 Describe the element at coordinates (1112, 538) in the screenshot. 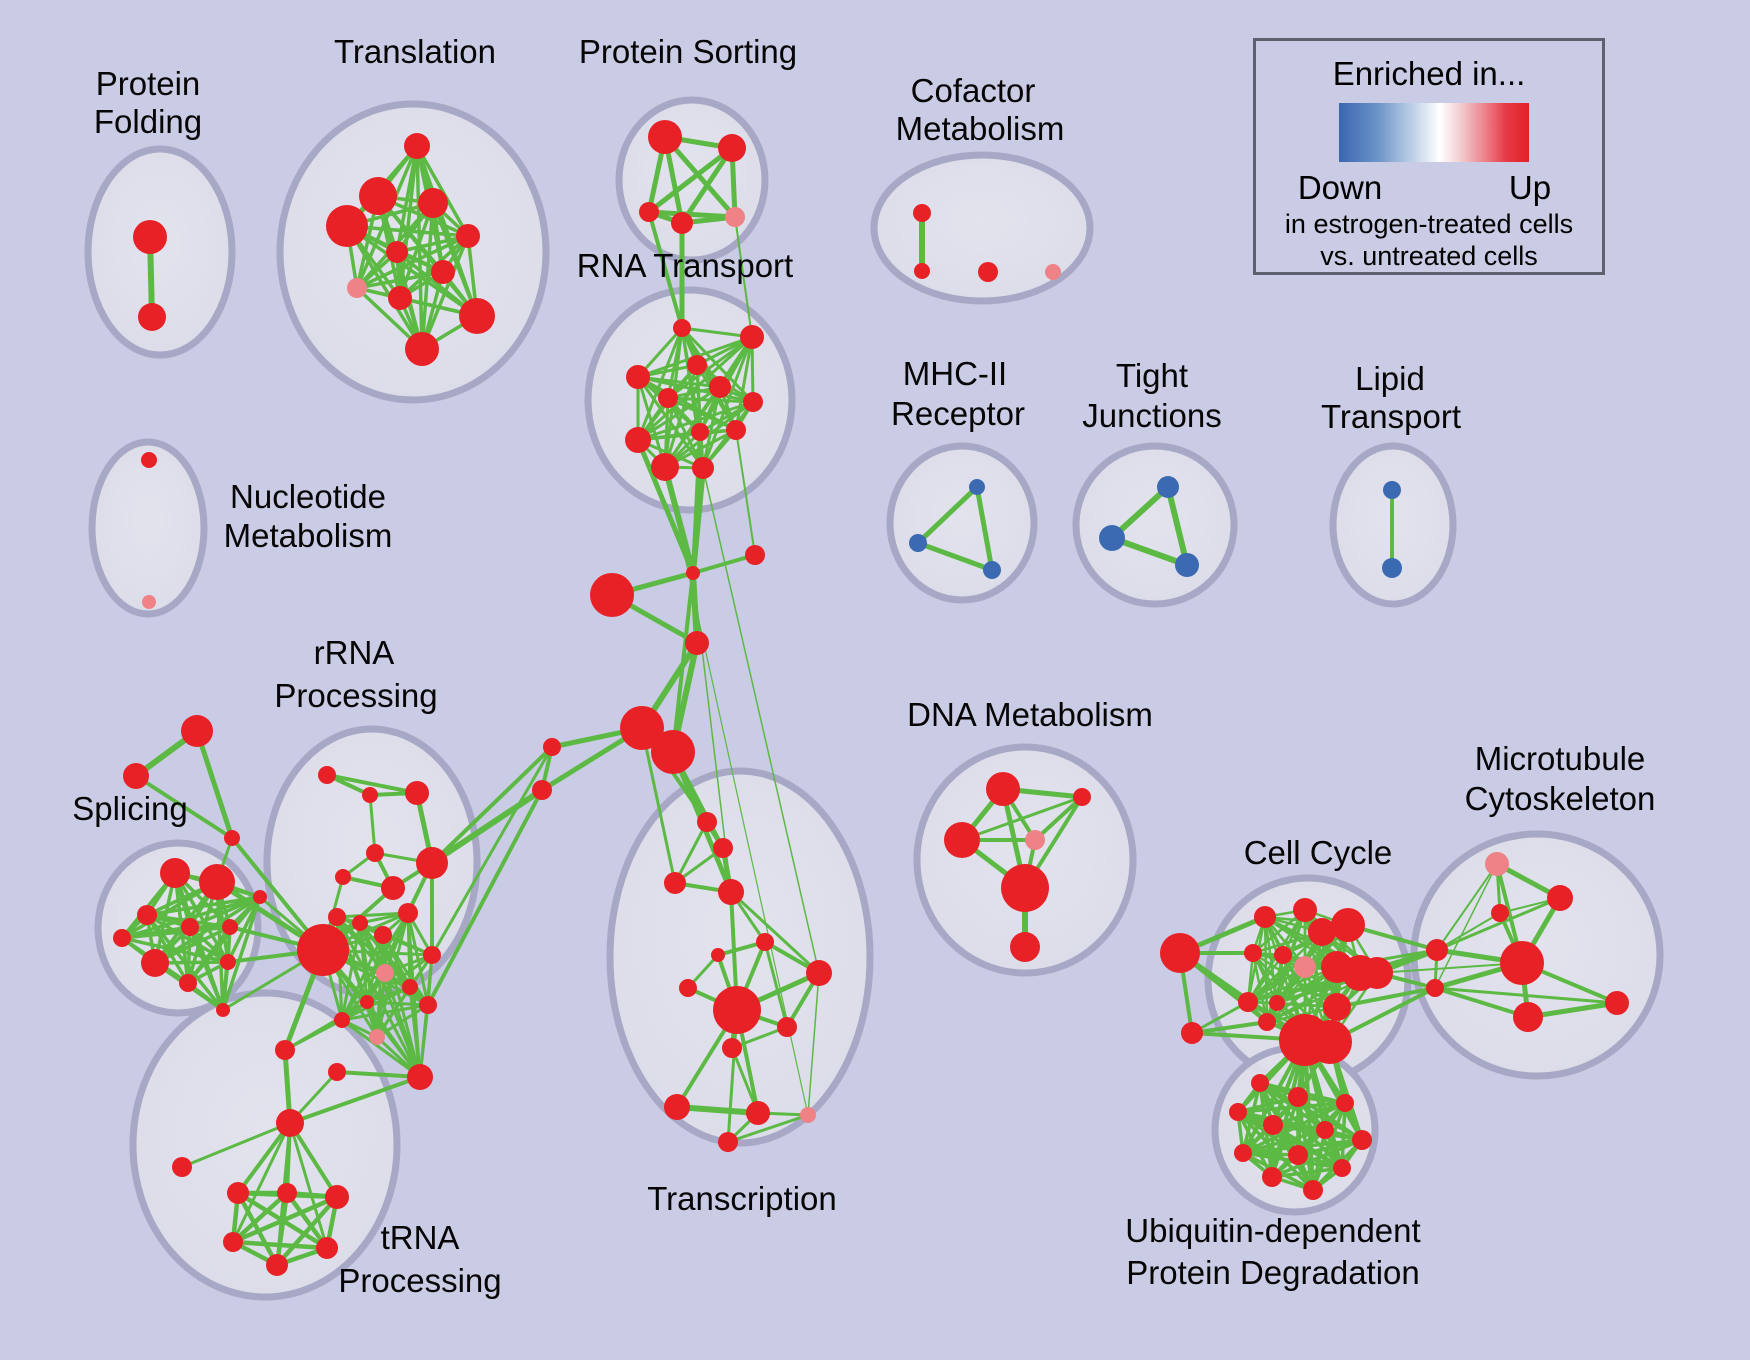

I see `node-tj2` at that location.